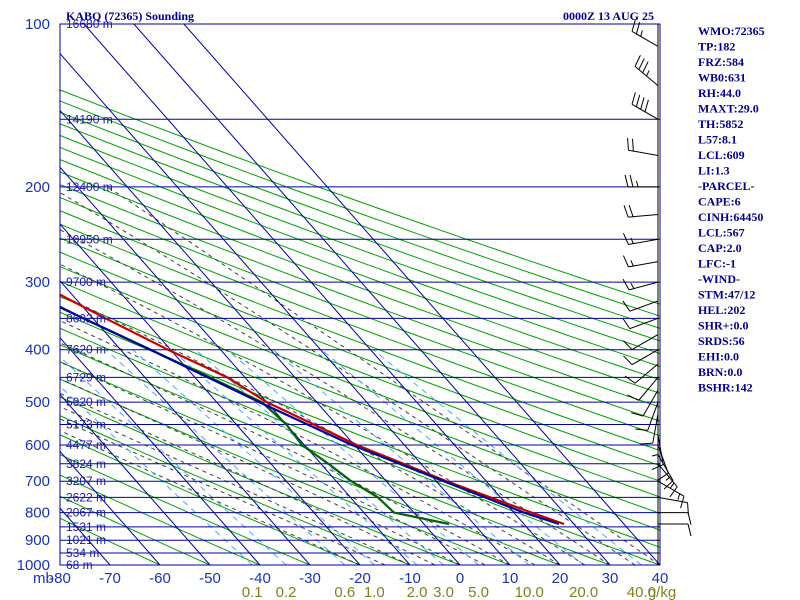 Image resolution: width=800 pixels, height=600 pixels. What do you see at coordinates (721, 341) in the screenshot?
I see `index-entry: SRDS:56` at bounding box center [721, 341].